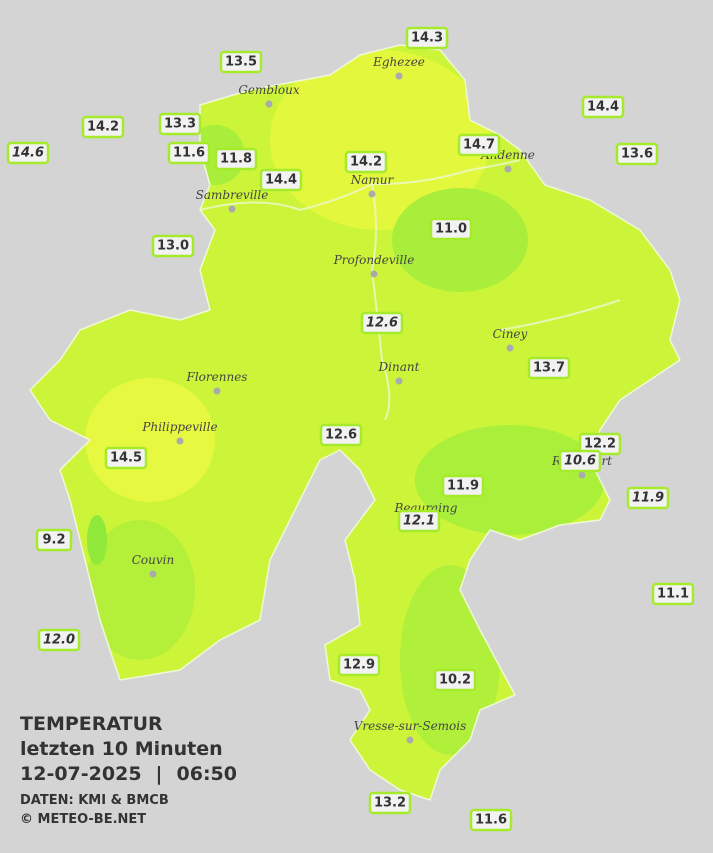 The width and height of the screenshot is (713, 853). I want to click on station-value: 13.3, so click(180, 124).